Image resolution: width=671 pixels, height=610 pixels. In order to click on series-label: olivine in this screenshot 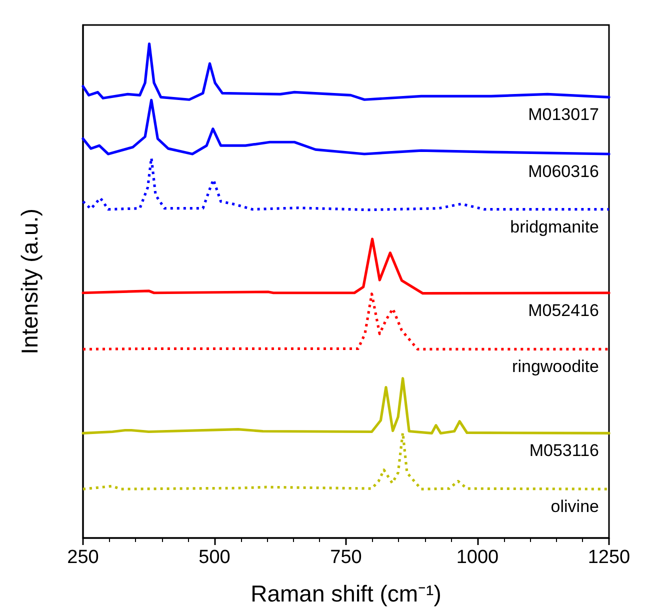, I will do `click(574, 506)`.